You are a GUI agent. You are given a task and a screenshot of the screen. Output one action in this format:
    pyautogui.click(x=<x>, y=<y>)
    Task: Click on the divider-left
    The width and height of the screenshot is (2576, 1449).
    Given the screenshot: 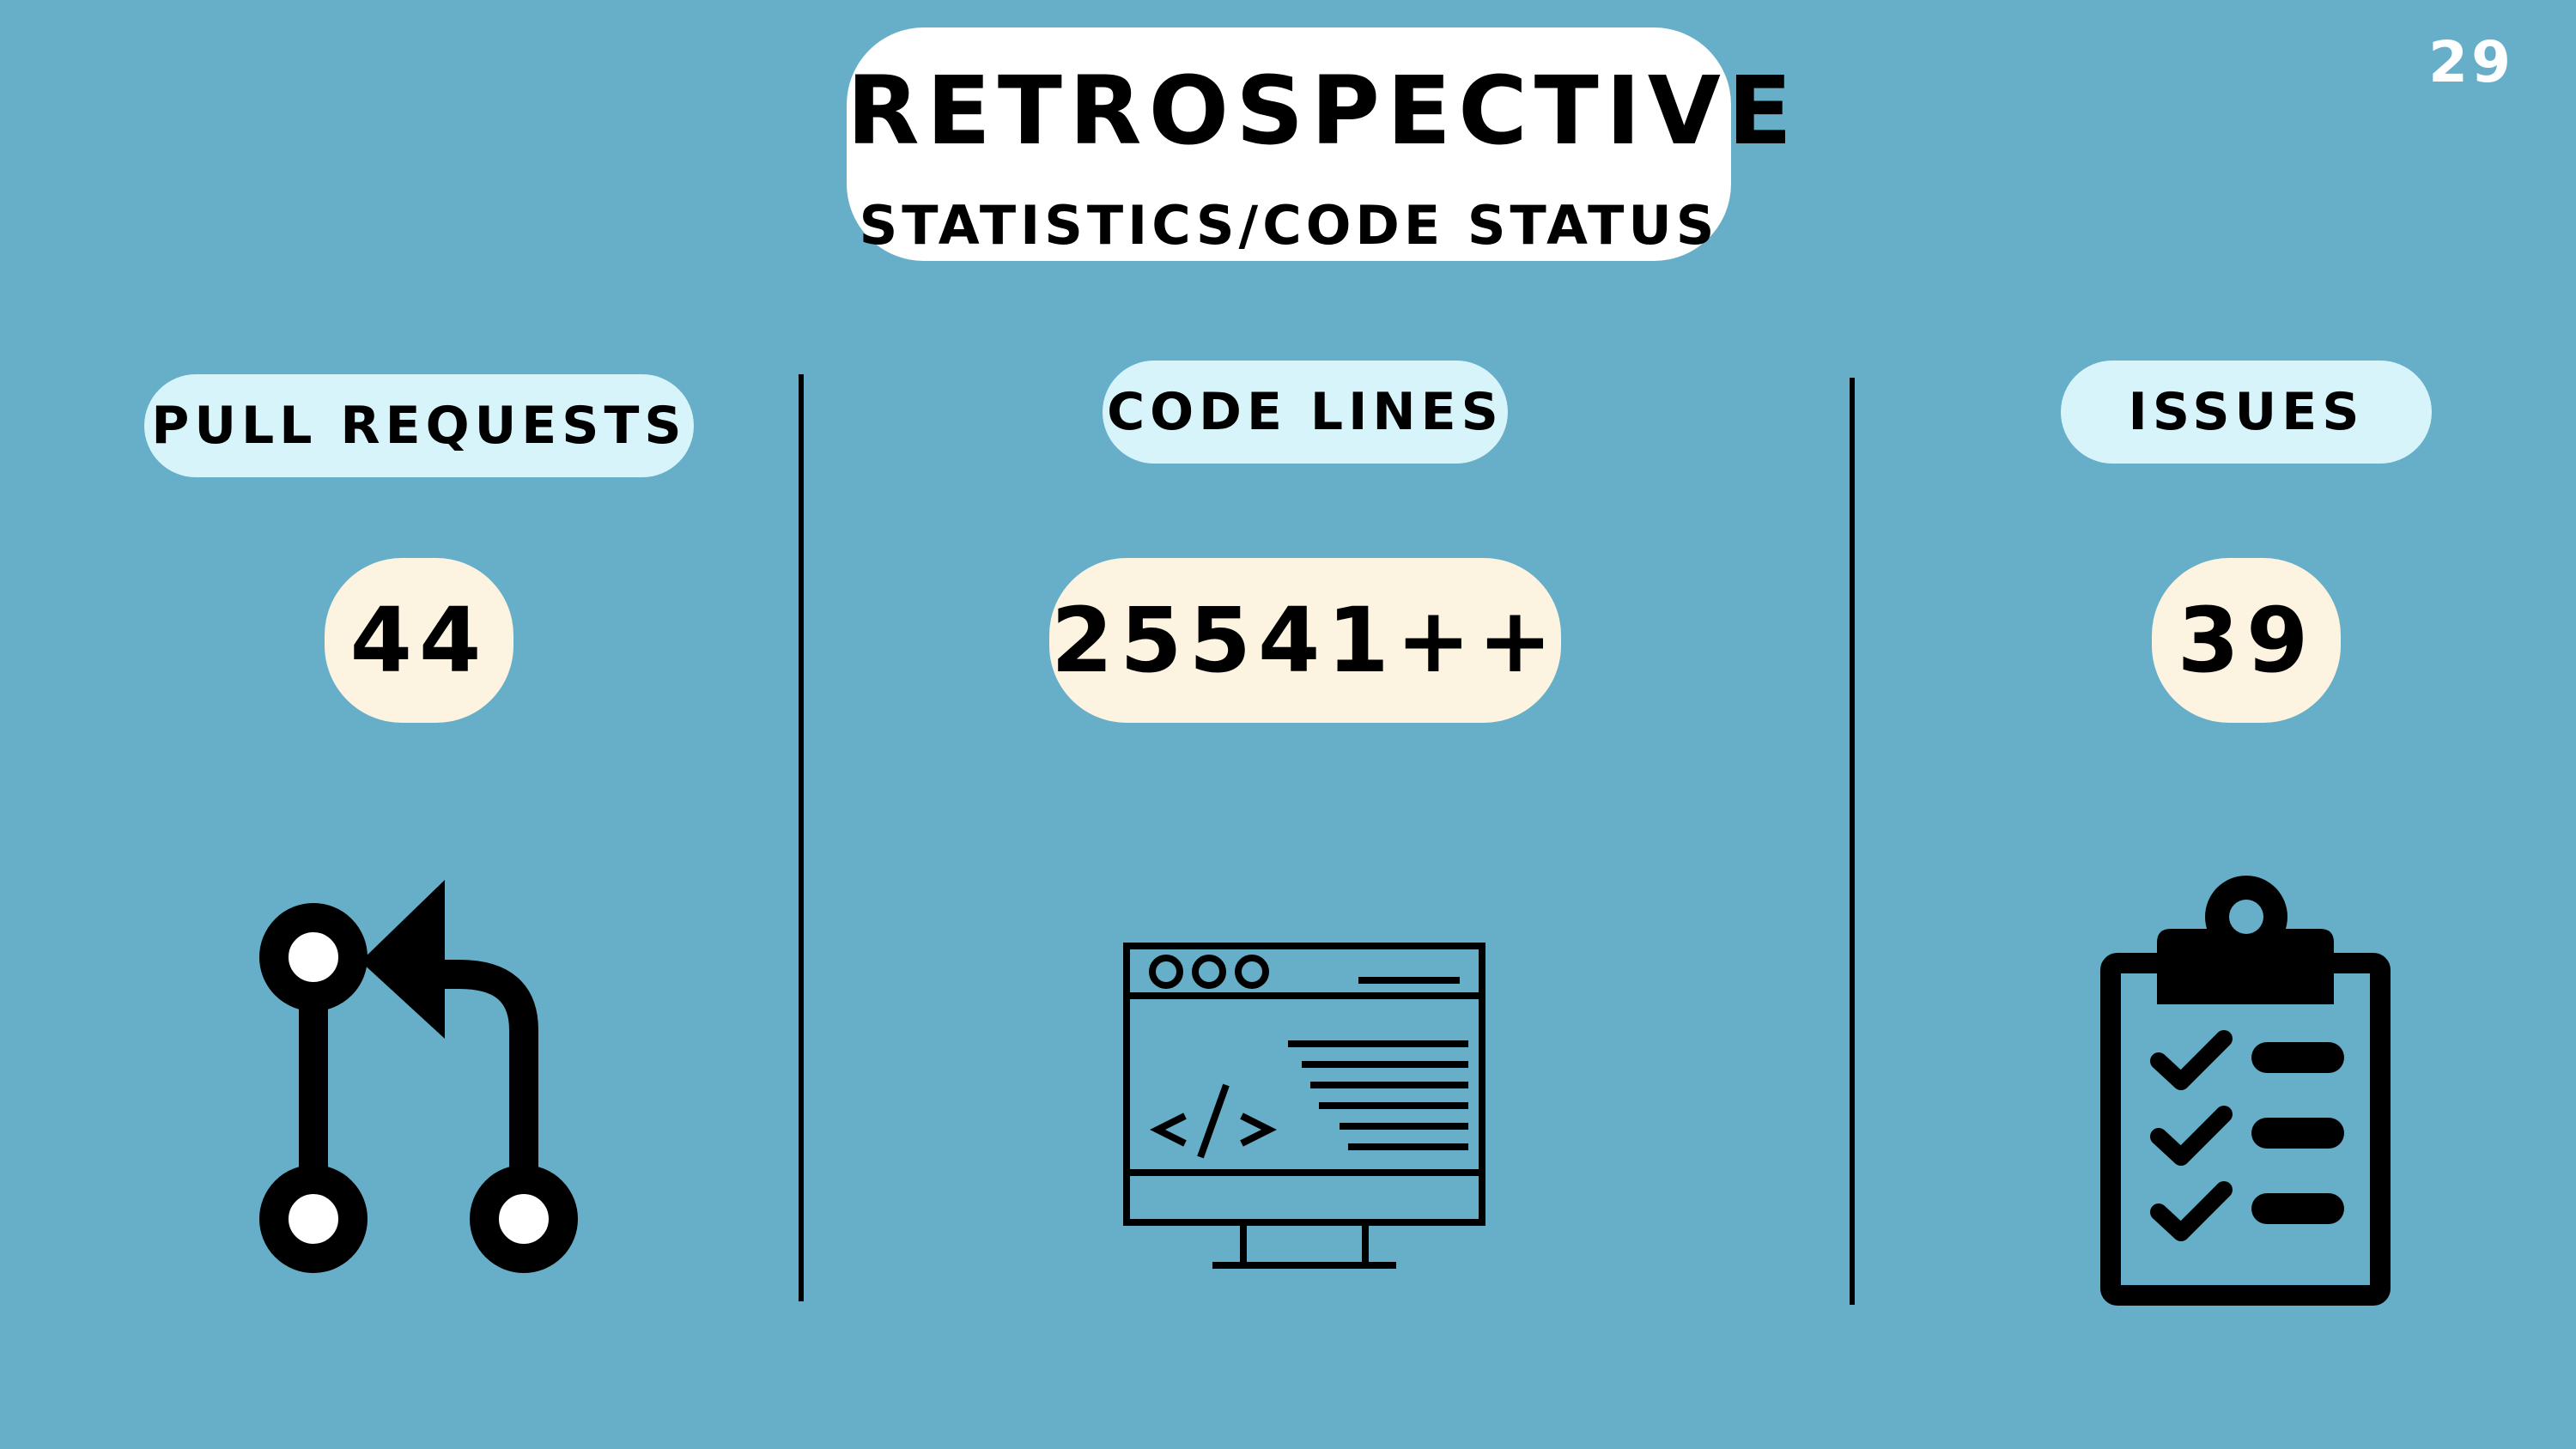 What is the action you would take?
    pyautogui.click(x=801, y=837)
    